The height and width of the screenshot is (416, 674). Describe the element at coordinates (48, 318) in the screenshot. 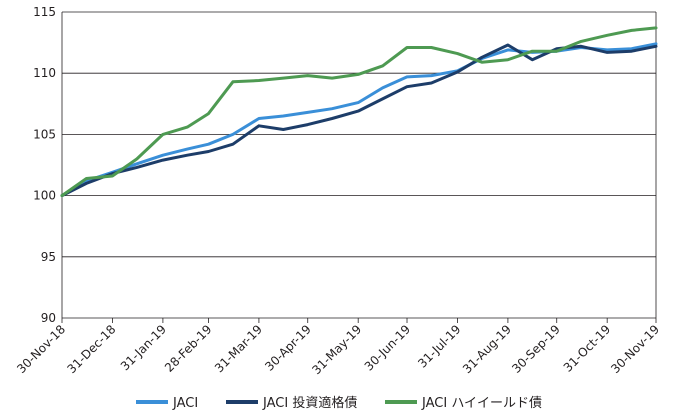

I see `y-tick-label: 90` at that location.